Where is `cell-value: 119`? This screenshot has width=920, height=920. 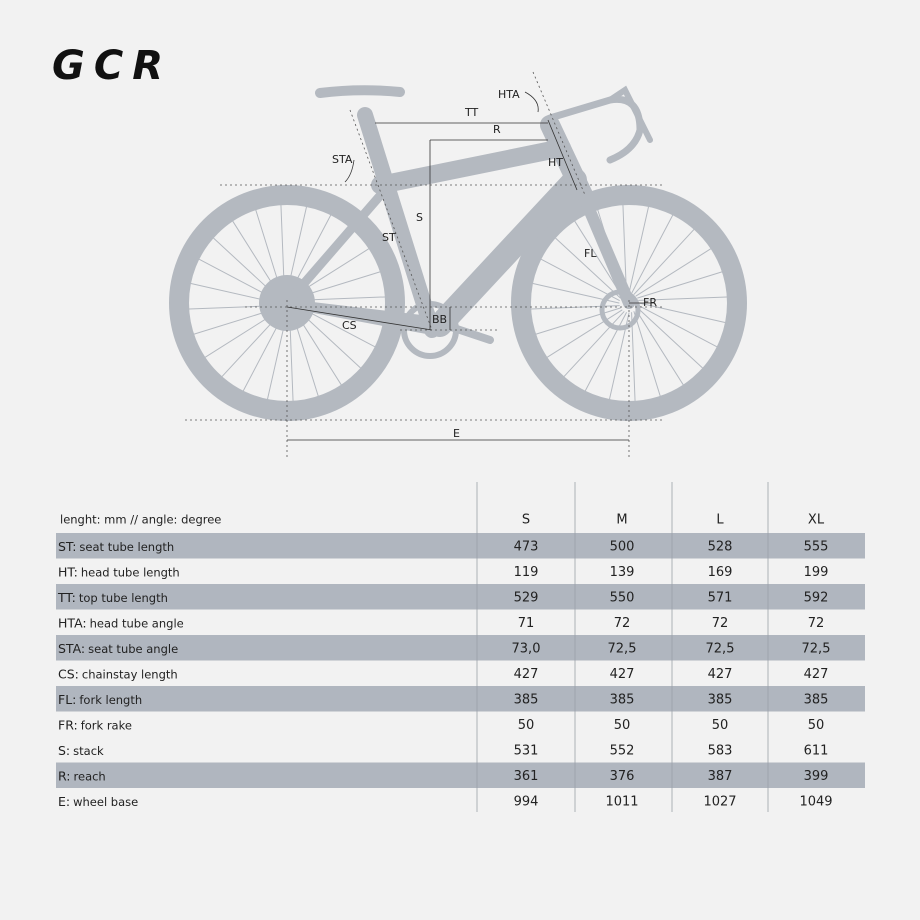
cell-value: 119 is located at coordinates (526, 572).